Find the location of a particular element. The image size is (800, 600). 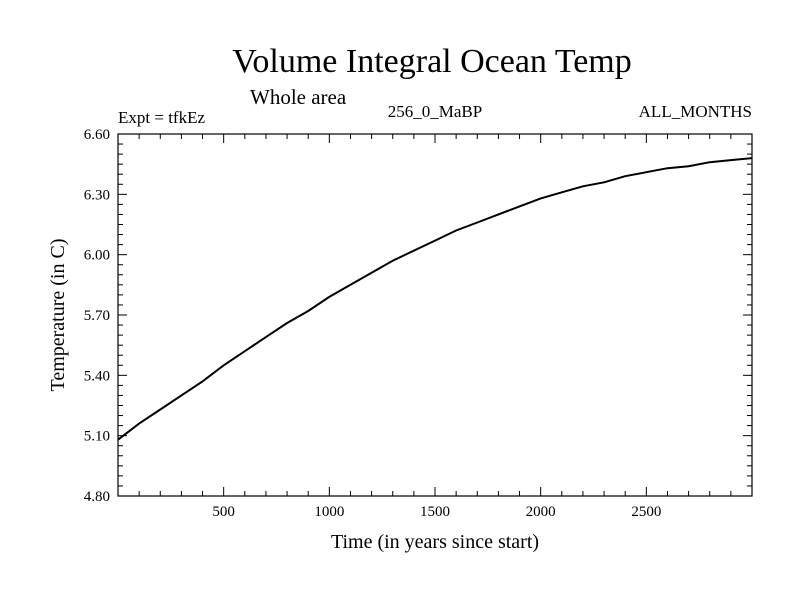

y-tick-label: 5.10 is located at coordinates (97, 437).